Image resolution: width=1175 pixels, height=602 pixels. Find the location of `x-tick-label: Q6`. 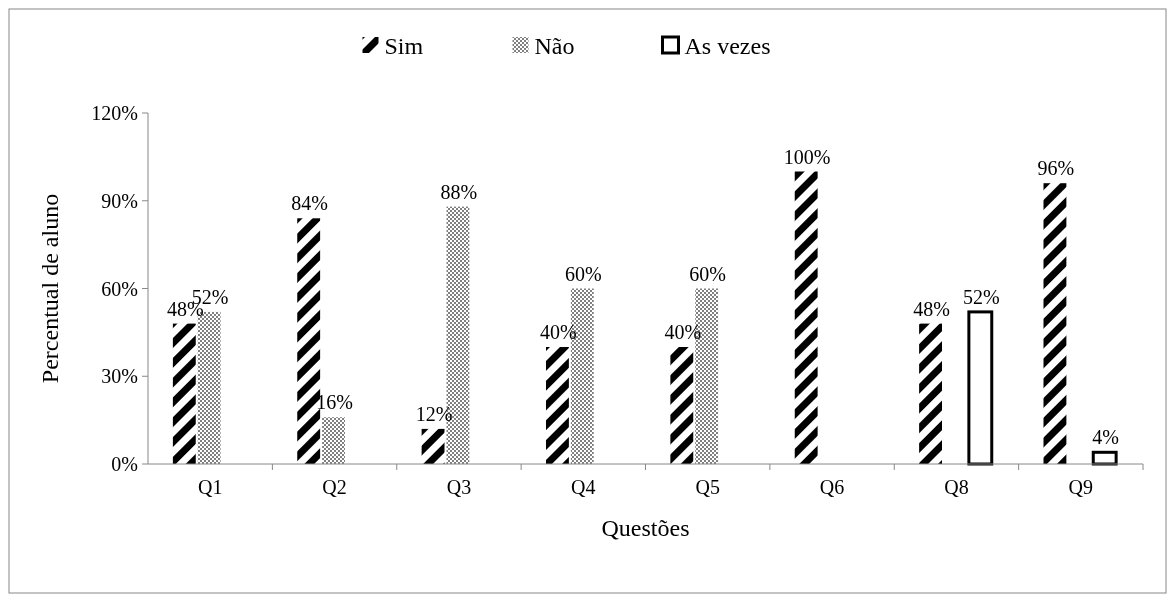

x-tick-label: Q6 is located at coordinates (832, 487).